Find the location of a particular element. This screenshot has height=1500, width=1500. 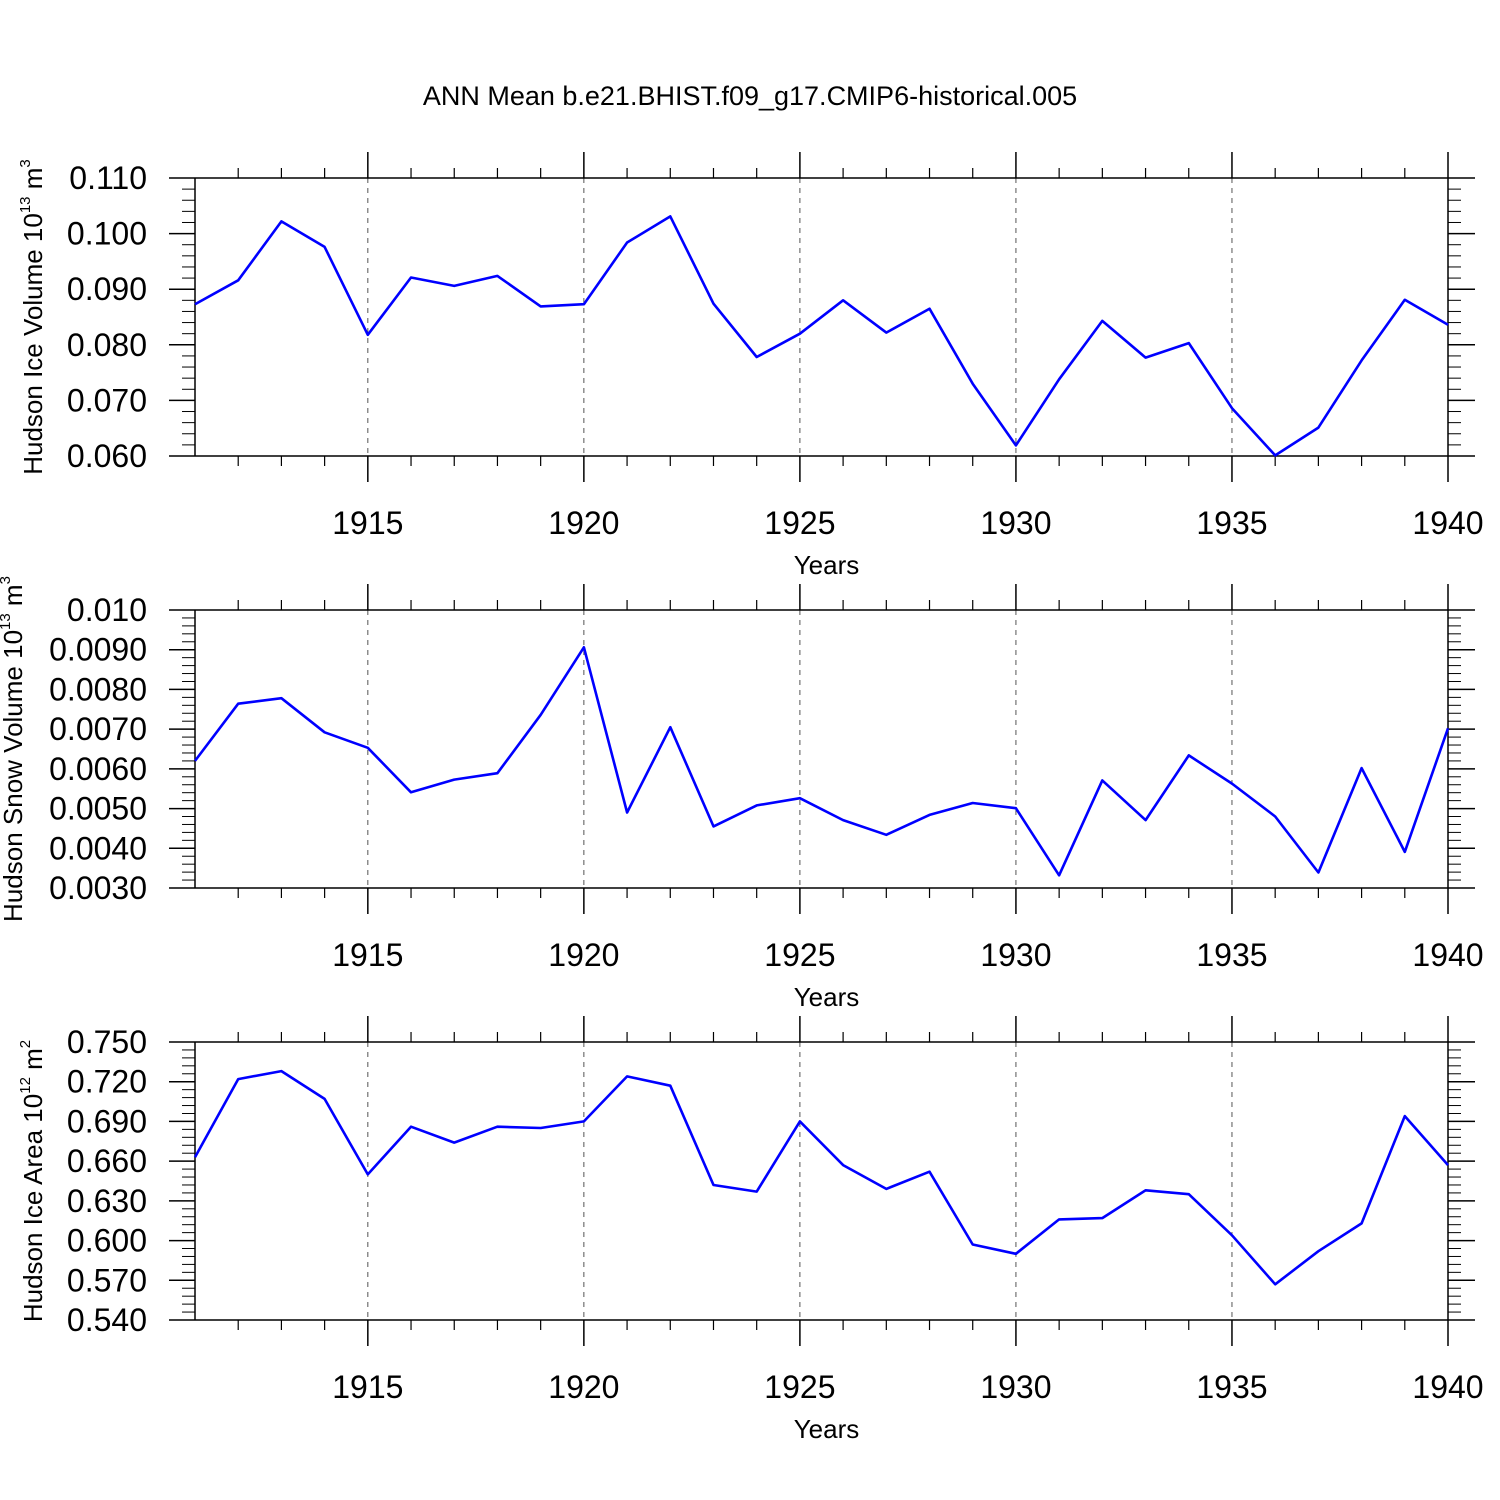

y-axis-label: Hudson Snow Volume 1013 m3 is located at coordinates (14, 749).